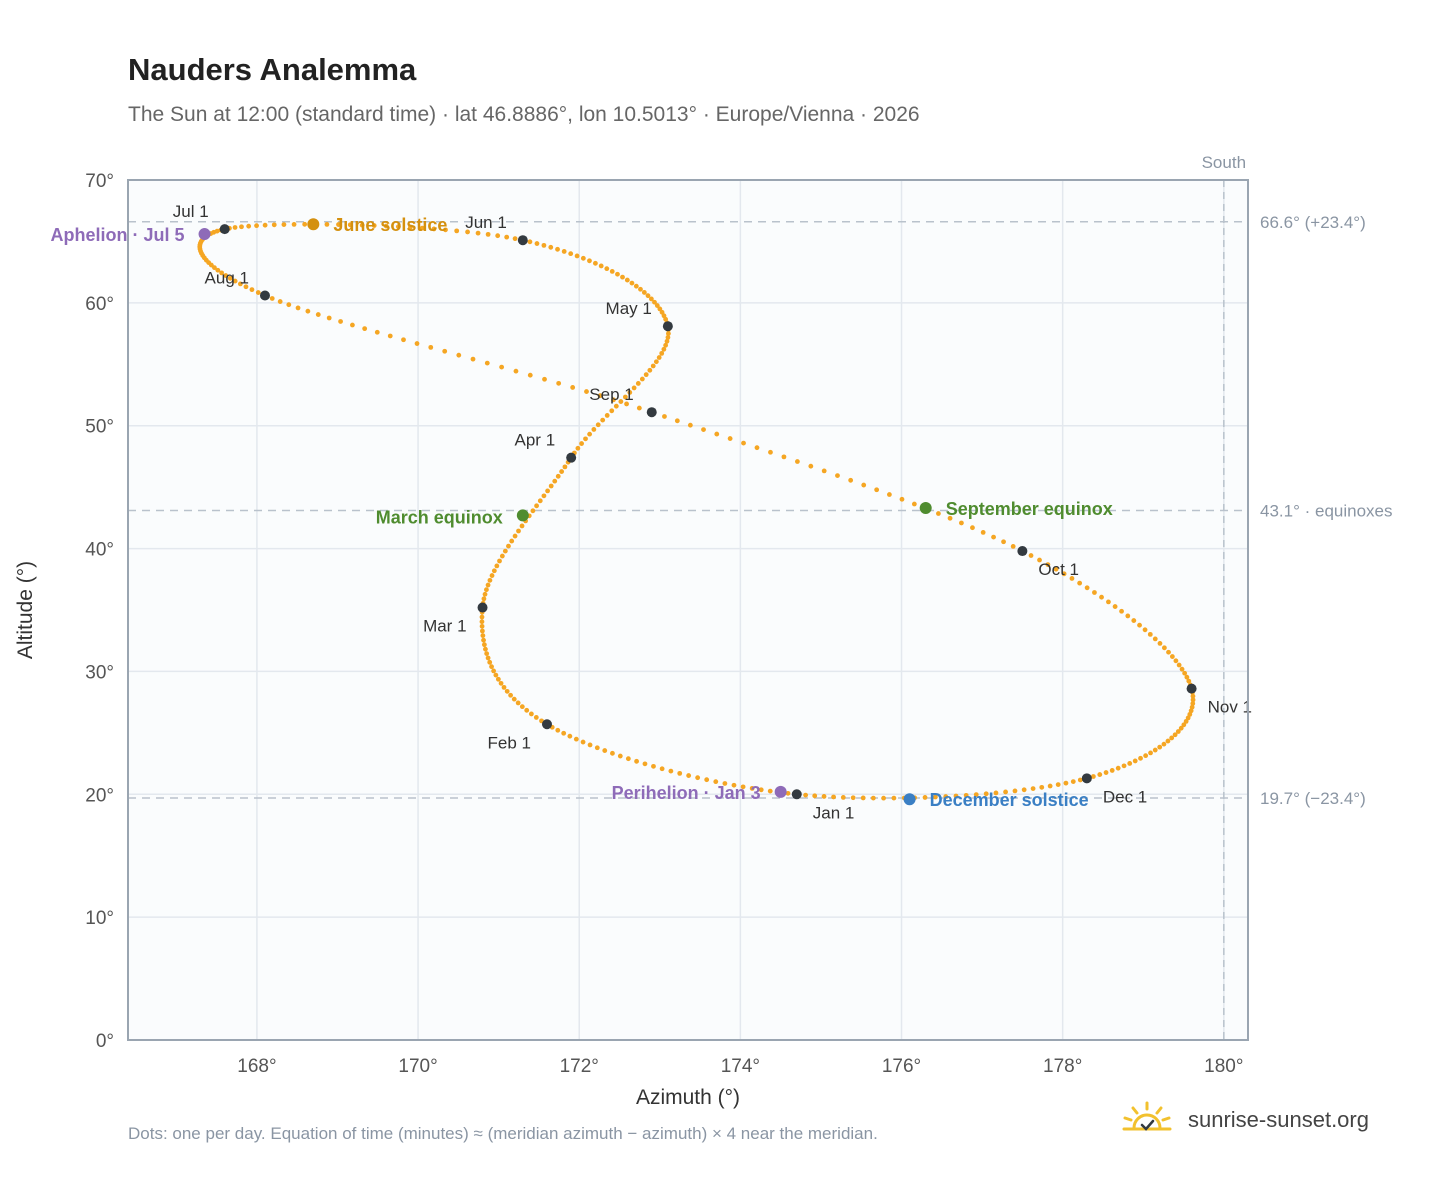 Image resolution: width=1448 pixels, height=1188 pixels. I want to click on brand-logo: sunrise-sunset.org, so click(1244, 1119).